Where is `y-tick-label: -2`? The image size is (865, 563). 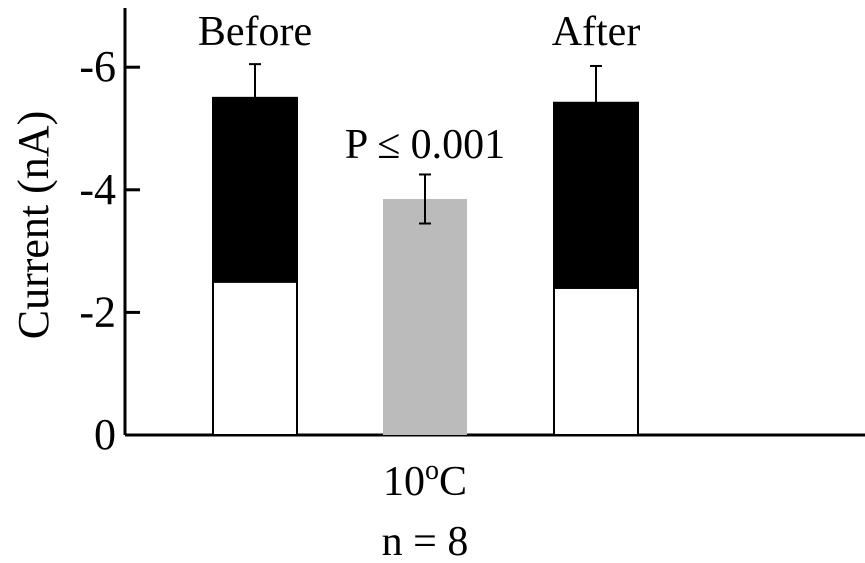
y-tick-label: -2 is located at coordinates (97, 311).